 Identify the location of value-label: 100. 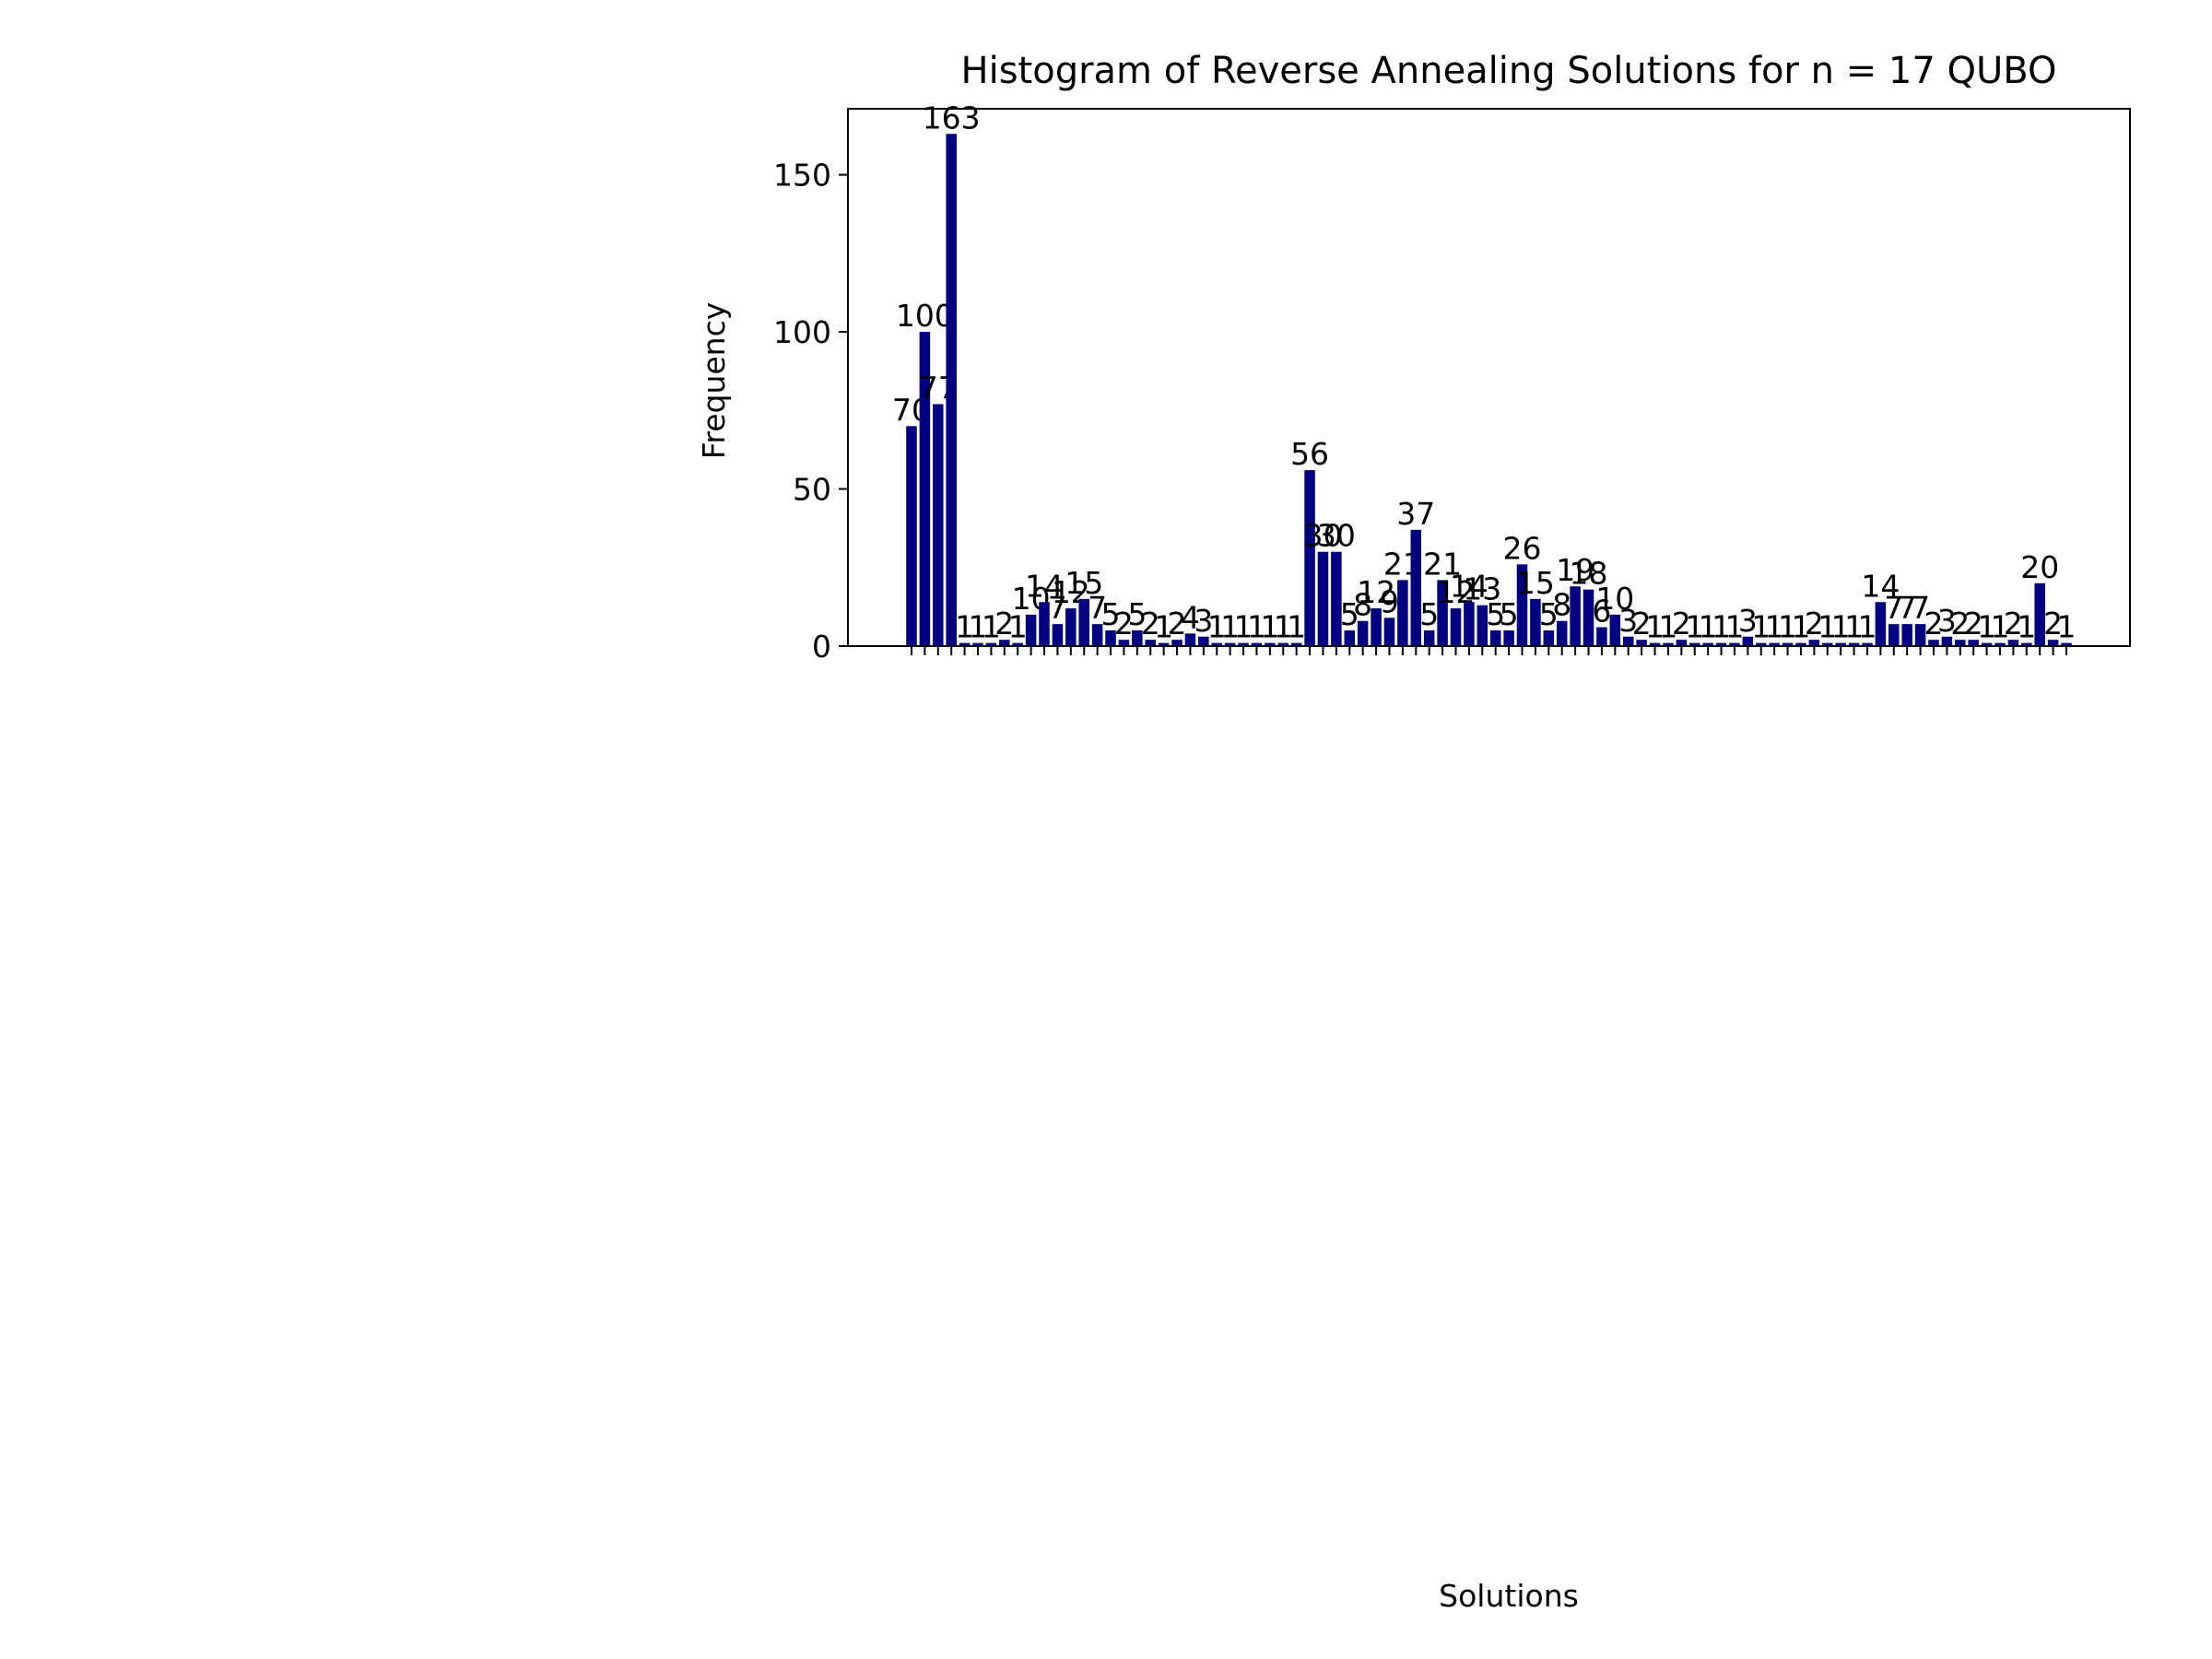
(925, 316).